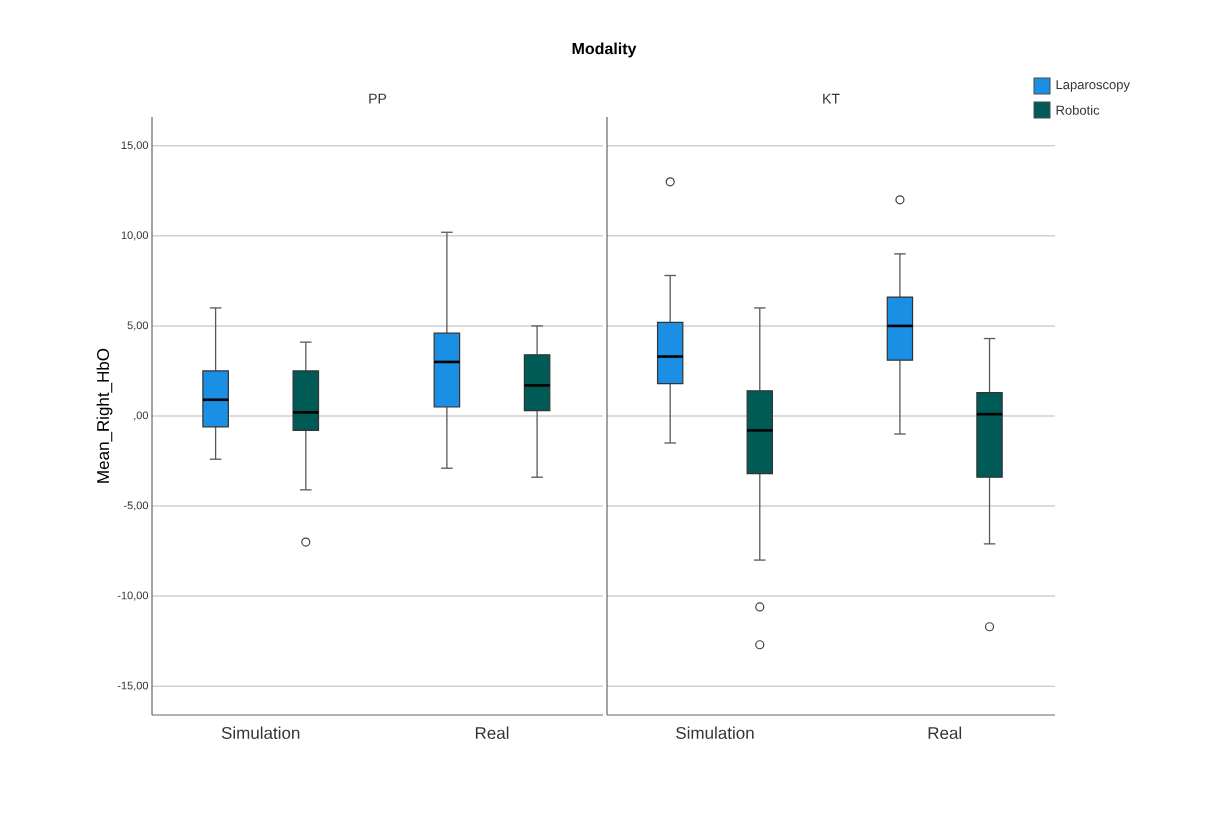 The image size is (1225, 834). I want to click on y-tick-label: -15,00, so click(133, 686).